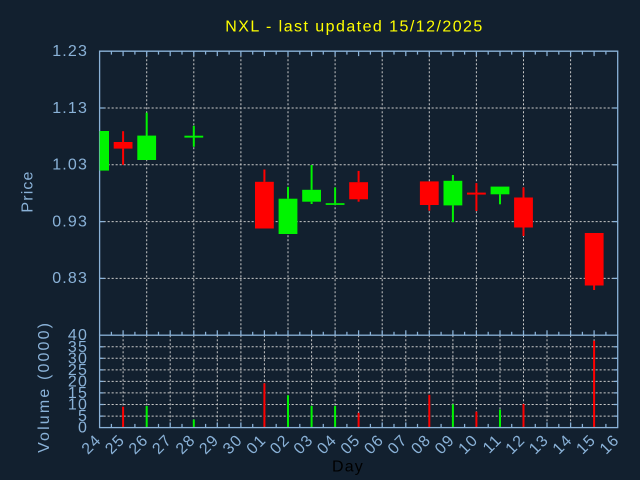 The image size is (640, 480). What do you see at coordinates (27, 191) in the screenshot?
I see `svg-text: Price` at bounding box center [27, 191].